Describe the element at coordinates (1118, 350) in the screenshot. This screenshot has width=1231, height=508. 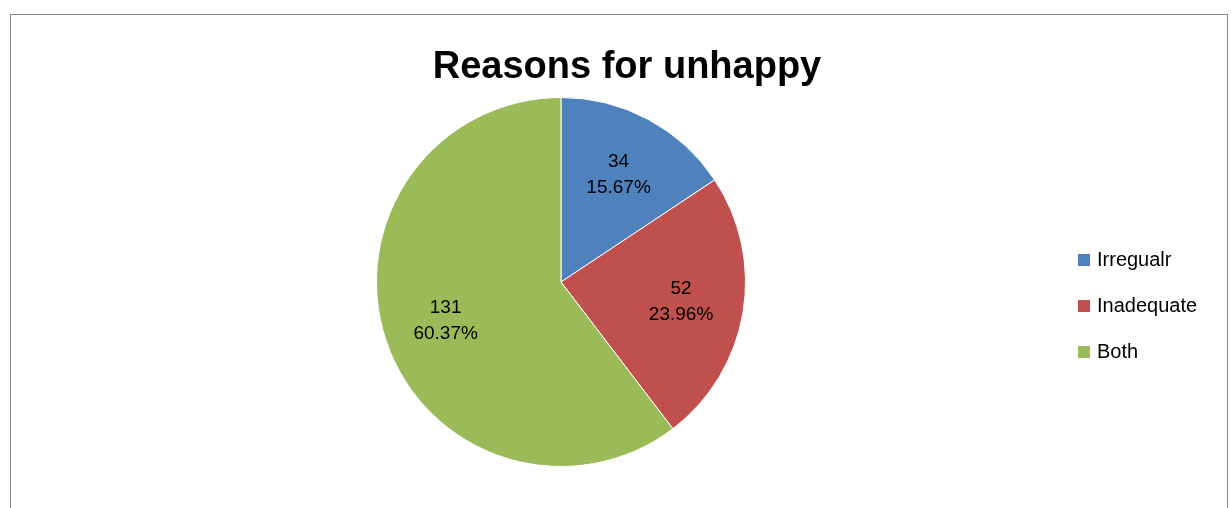
I see `legend-label: Both` at that location.